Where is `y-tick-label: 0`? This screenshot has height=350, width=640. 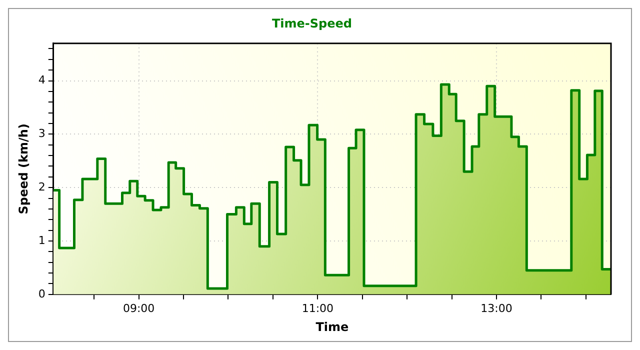 y-tick-label: 0 is located at coordinates (42, 293).